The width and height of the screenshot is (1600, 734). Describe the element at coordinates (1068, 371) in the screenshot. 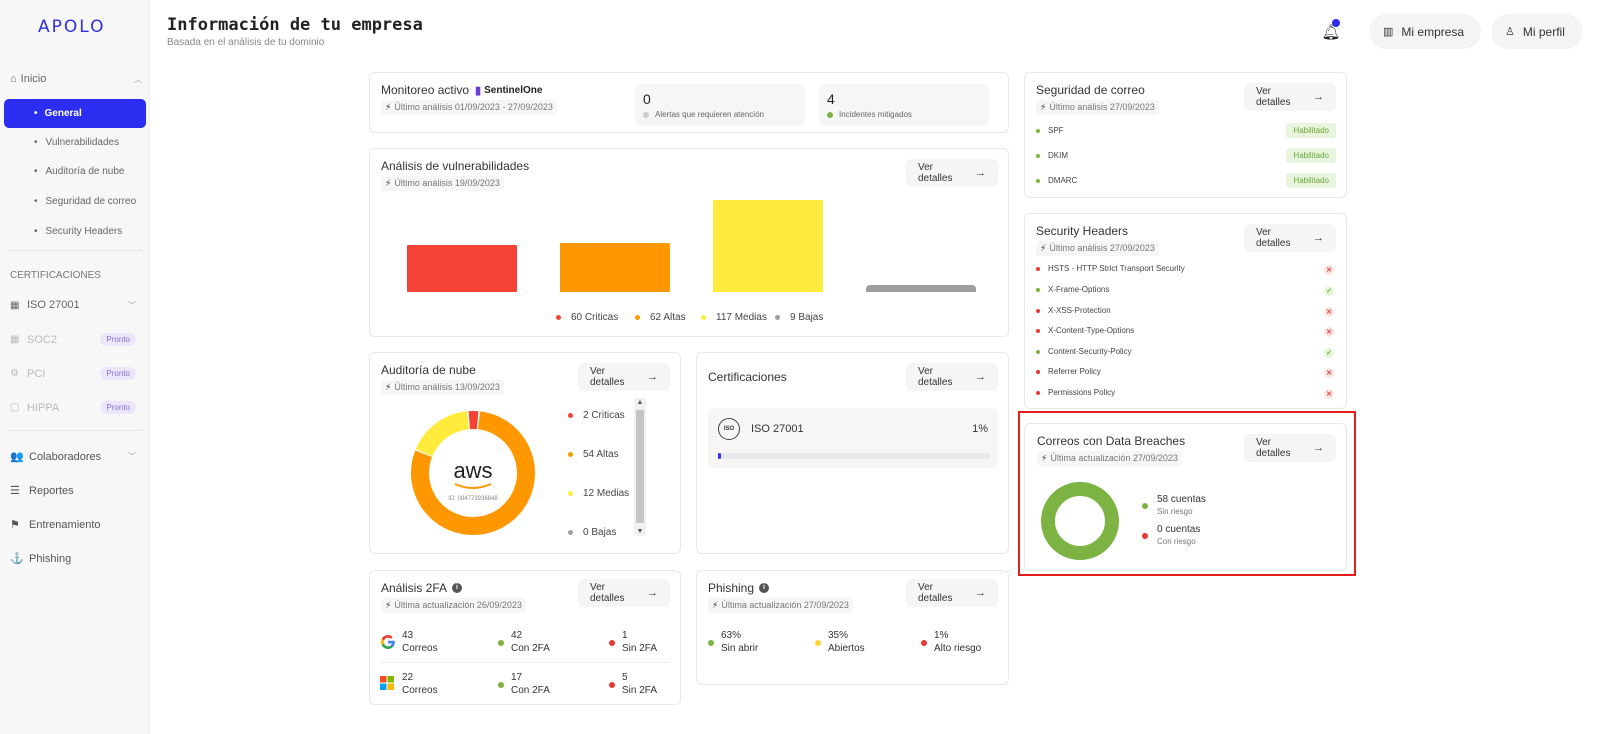

I see `header-row-referrer: Referrer Policy` at that location.